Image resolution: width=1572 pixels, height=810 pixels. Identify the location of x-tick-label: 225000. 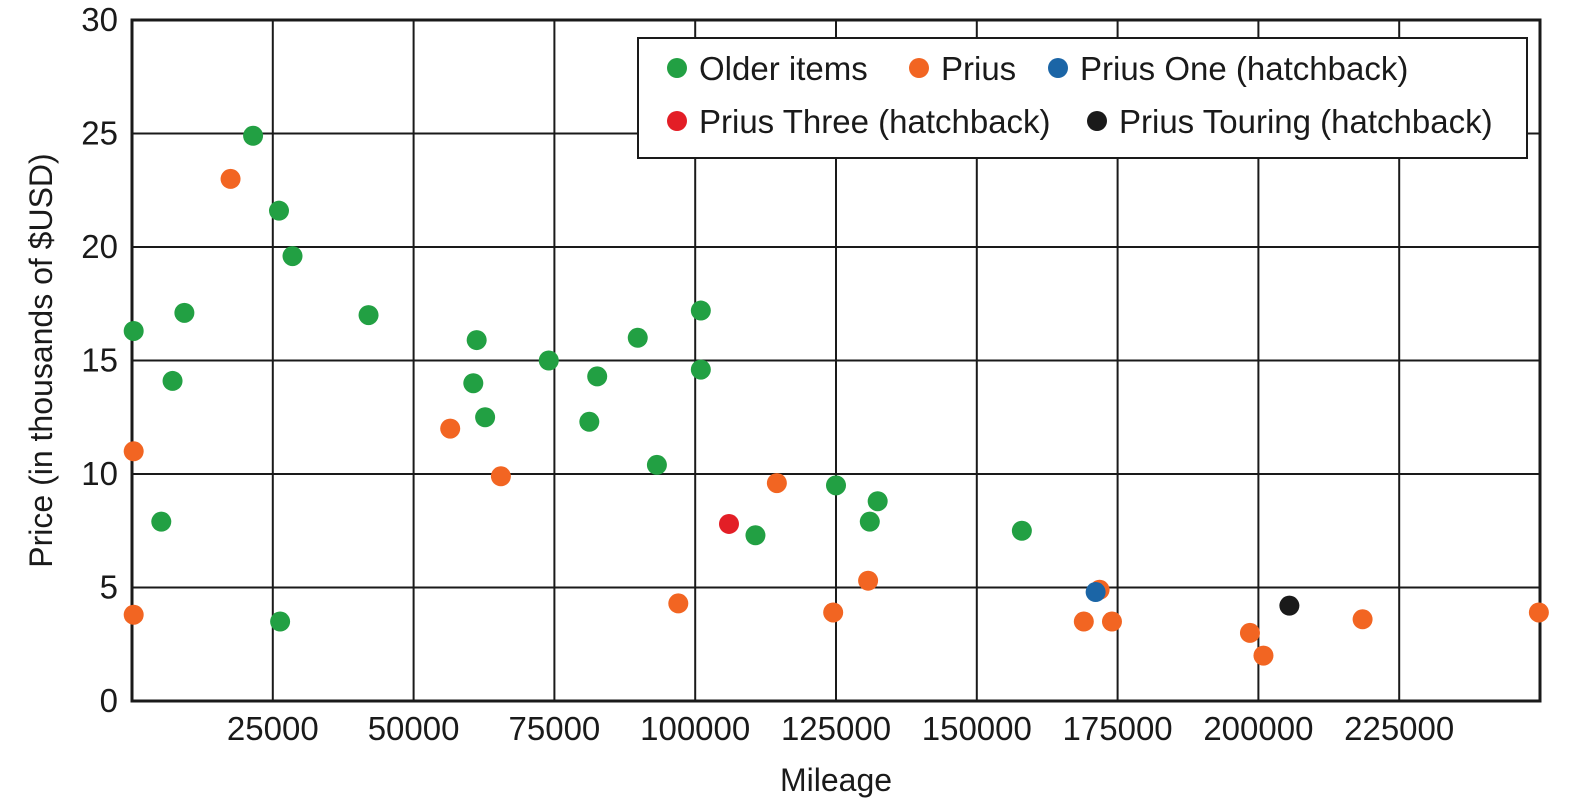
(1399, 728).